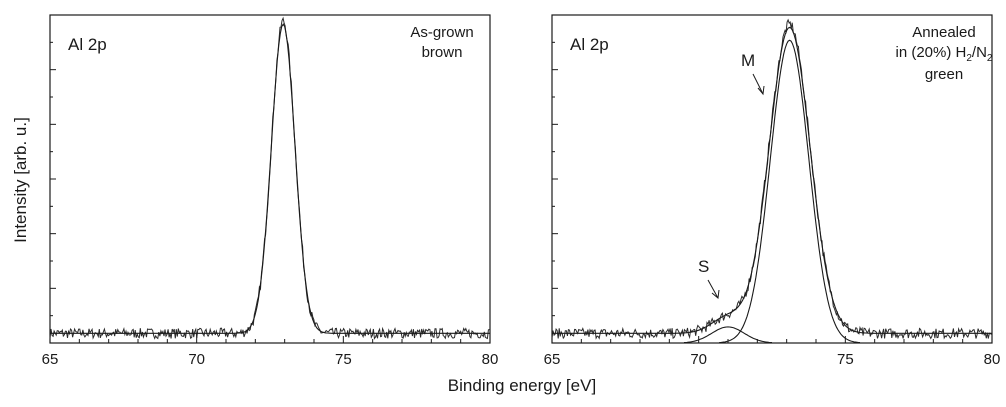 This screenshot has width=1006, height=407. Describe the element at coordinates (761, 90) in the screenshot. I see `peak-m-arrowhead` at that location.